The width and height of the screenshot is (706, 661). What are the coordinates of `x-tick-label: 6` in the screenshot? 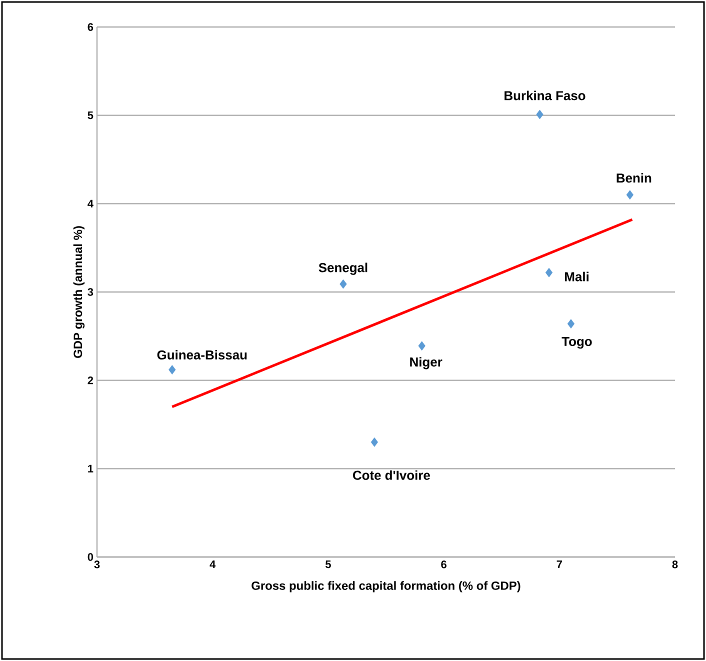 It's located at (443, 564).